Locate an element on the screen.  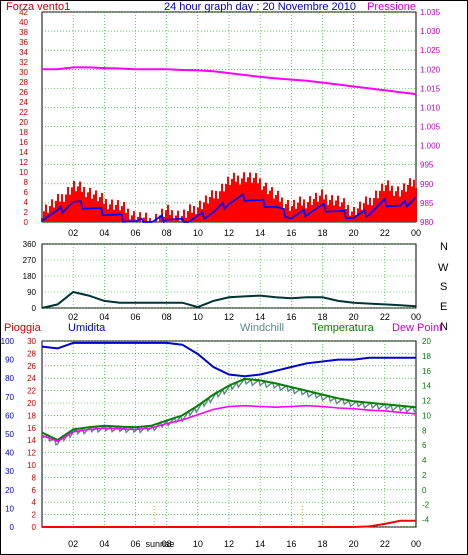
y-right-tick-label: 6 is located at coordinates (424, 445).